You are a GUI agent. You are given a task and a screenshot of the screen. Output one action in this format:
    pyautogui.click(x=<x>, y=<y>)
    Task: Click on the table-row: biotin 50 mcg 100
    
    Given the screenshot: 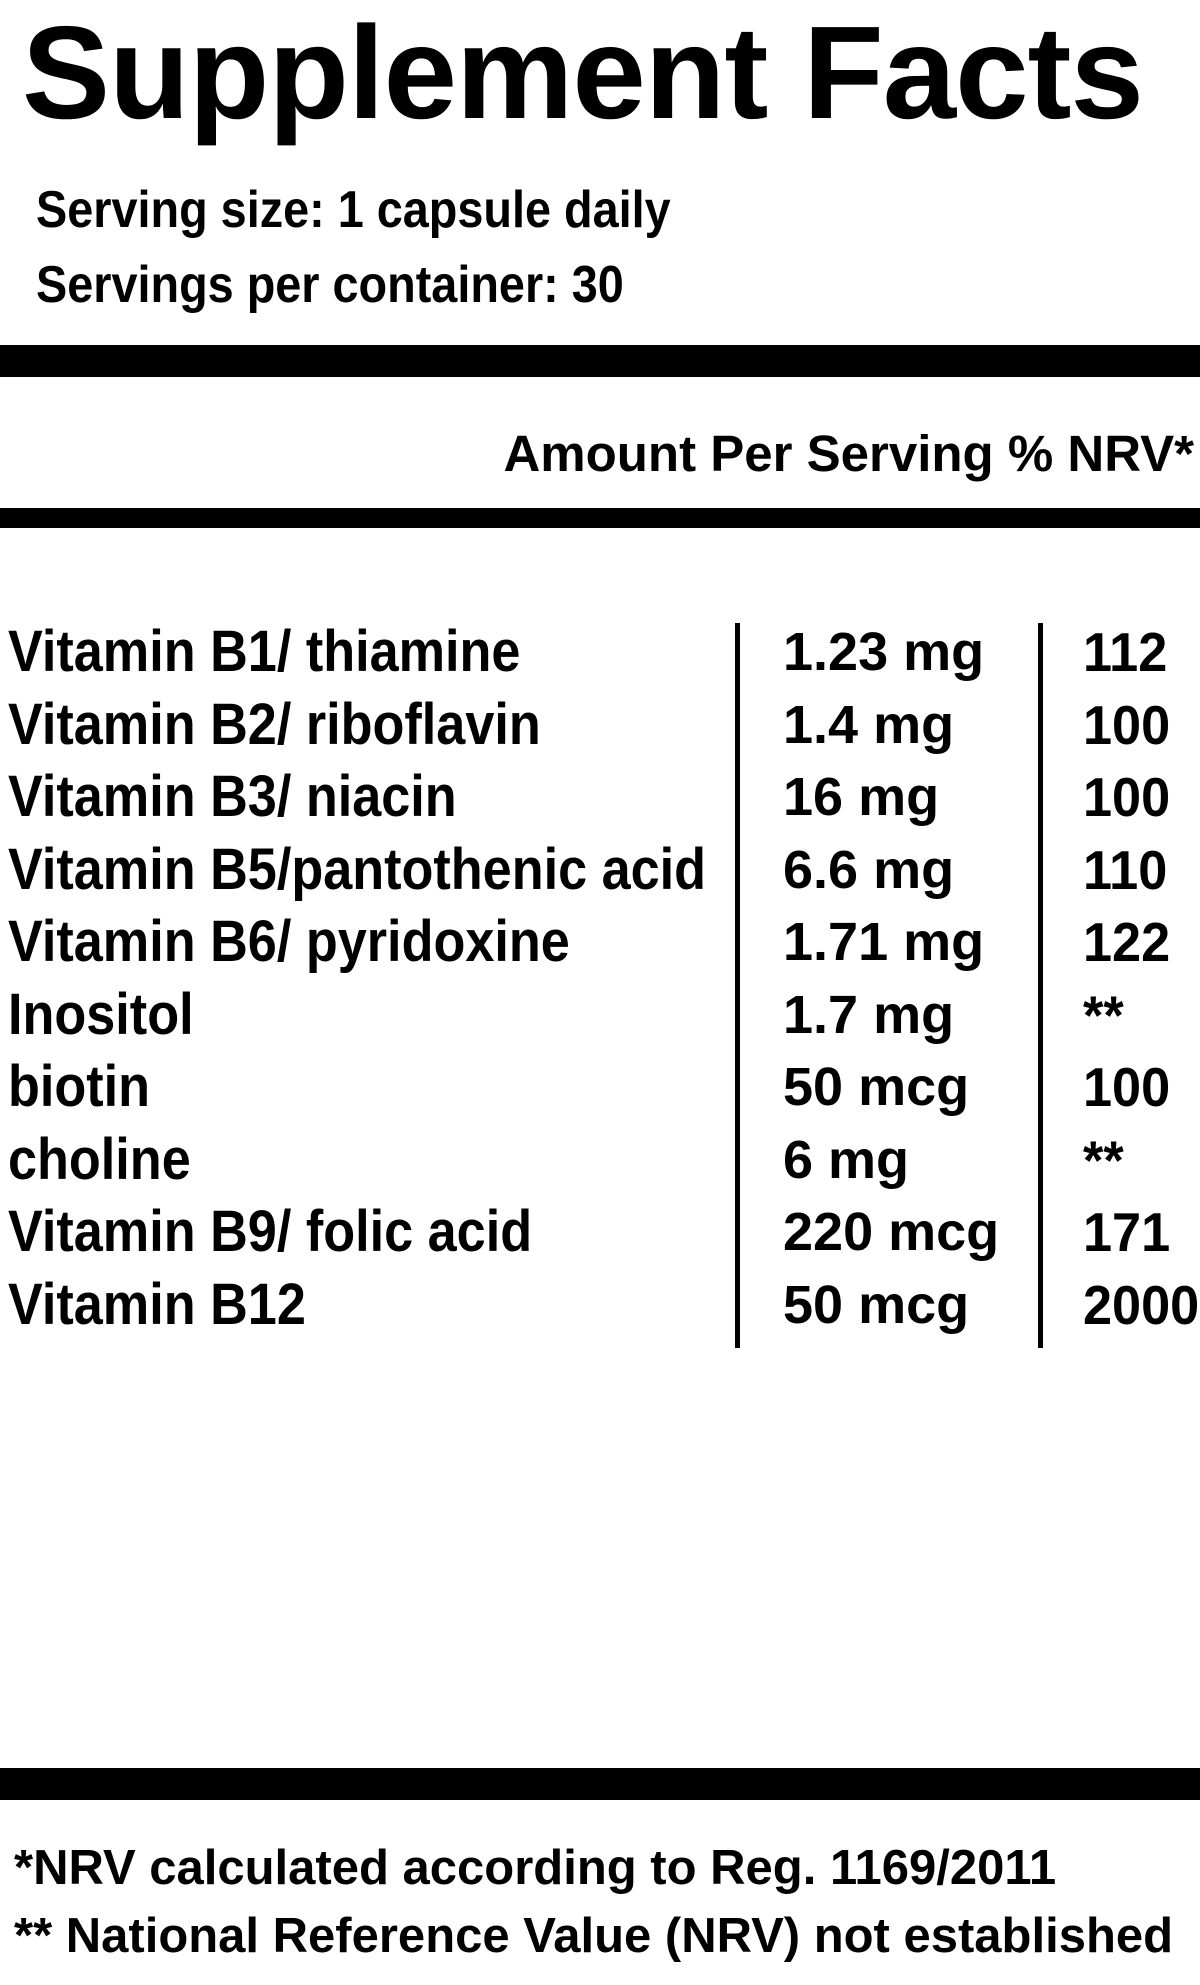 What is the action you would take?
    pyautogui.click(x=600, y=1087)
    